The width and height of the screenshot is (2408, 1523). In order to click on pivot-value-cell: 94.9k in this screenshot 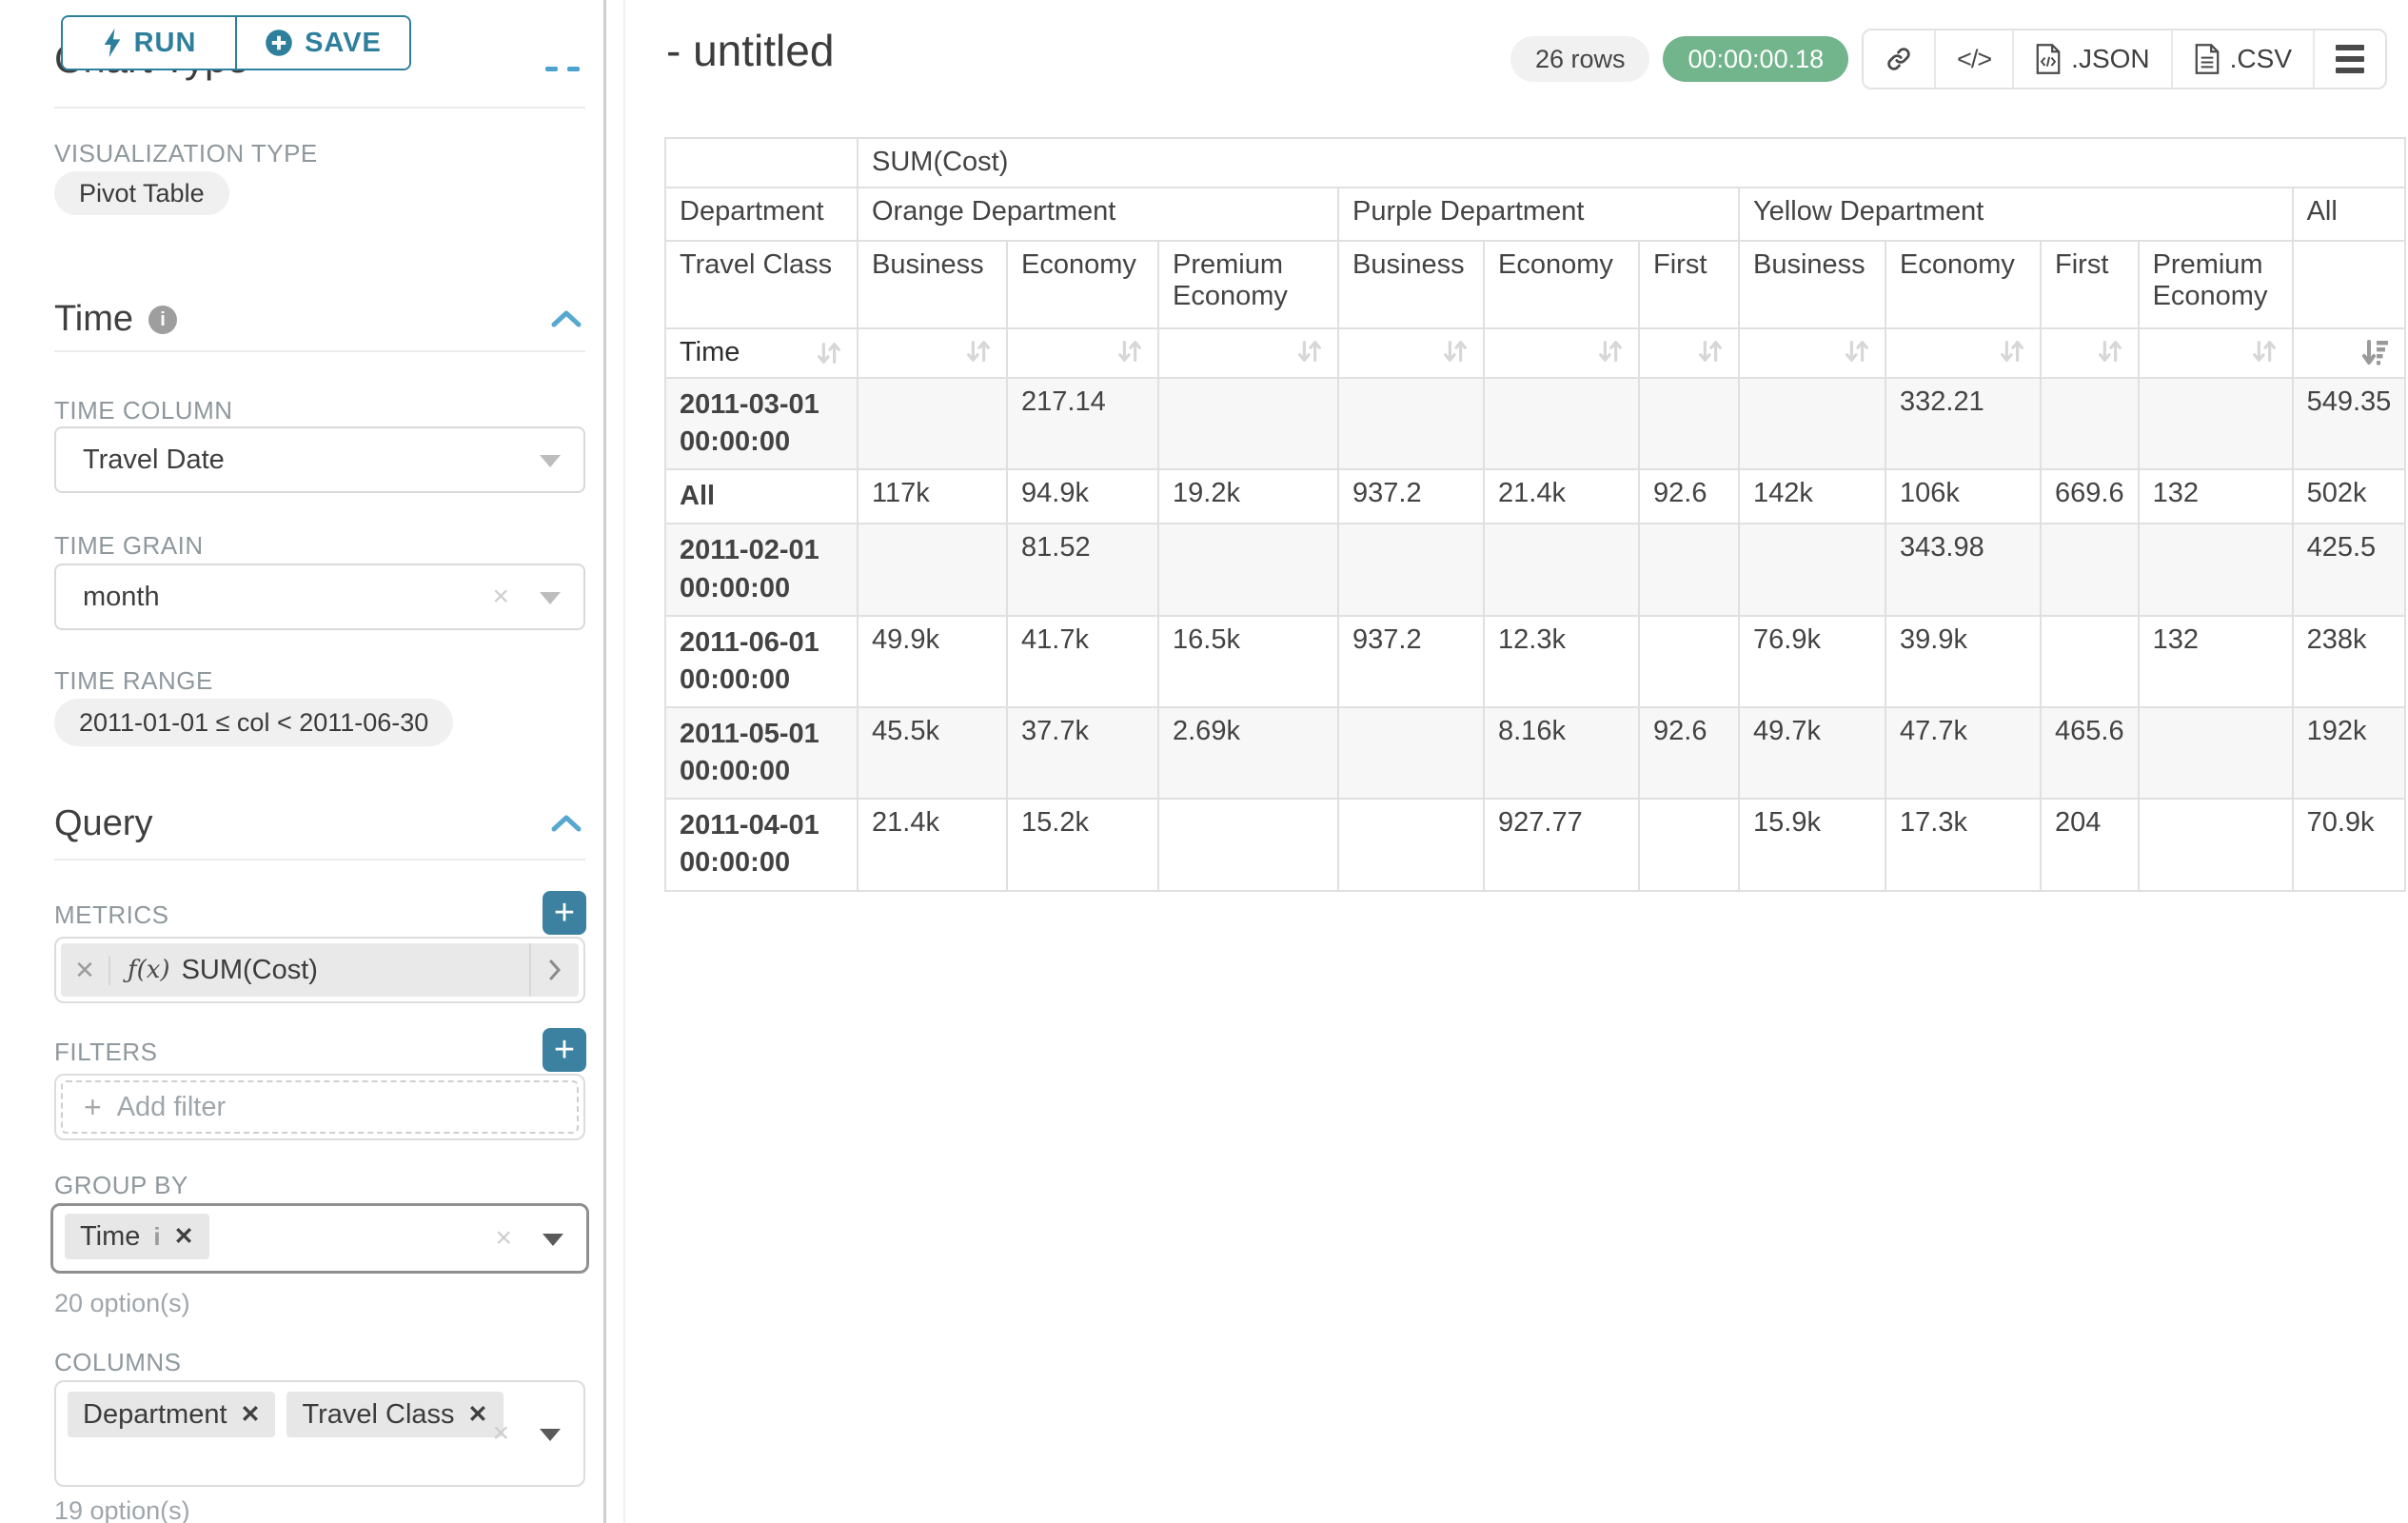, I will do `click(1082, 497)`.